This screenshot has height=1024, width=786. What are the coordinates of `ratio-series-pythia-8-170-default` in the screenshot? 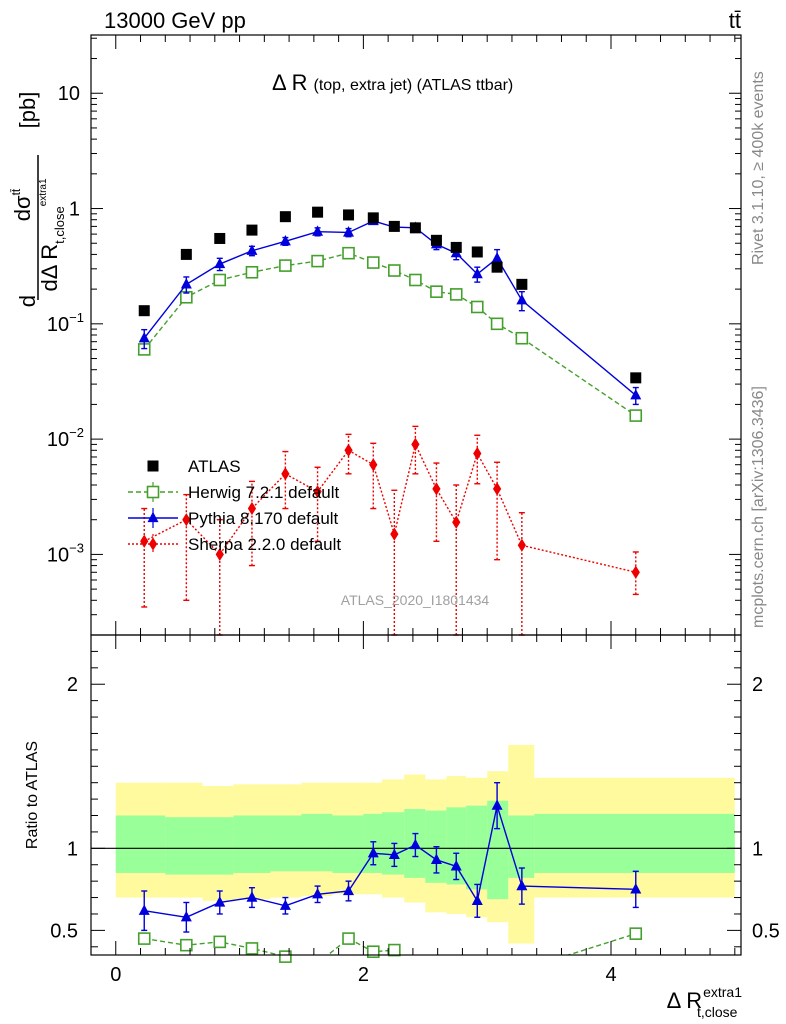 It's located at (390, 857).